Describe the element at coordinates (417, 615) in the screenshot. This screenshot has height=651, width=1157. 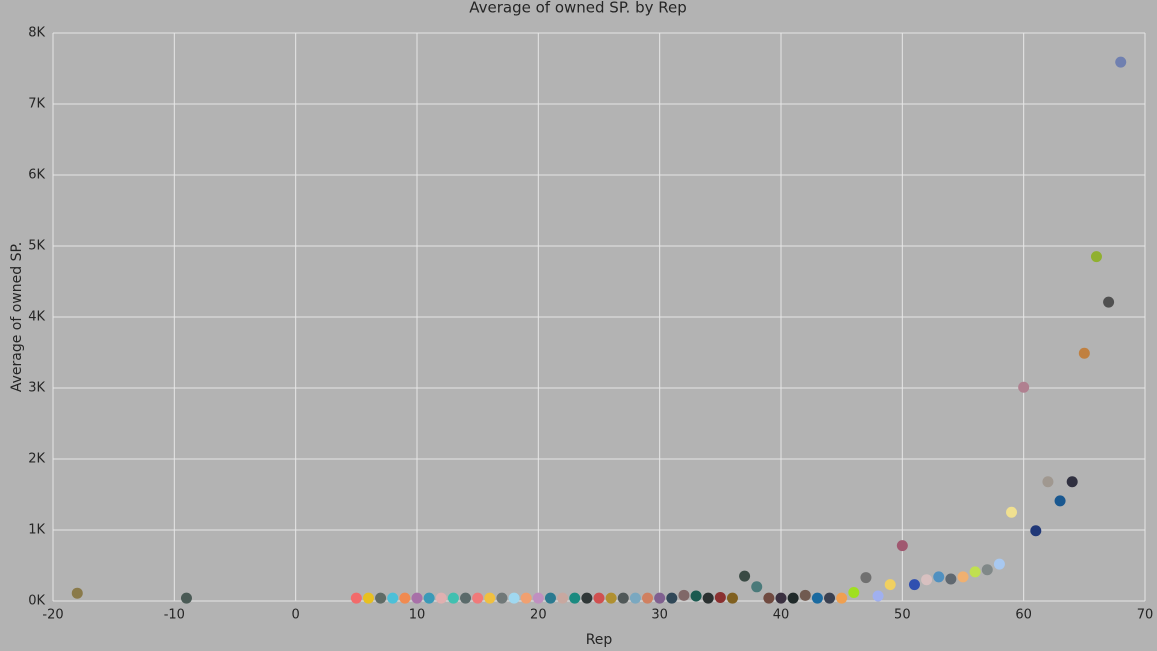
I see `x-tick-label: 10` at that location.